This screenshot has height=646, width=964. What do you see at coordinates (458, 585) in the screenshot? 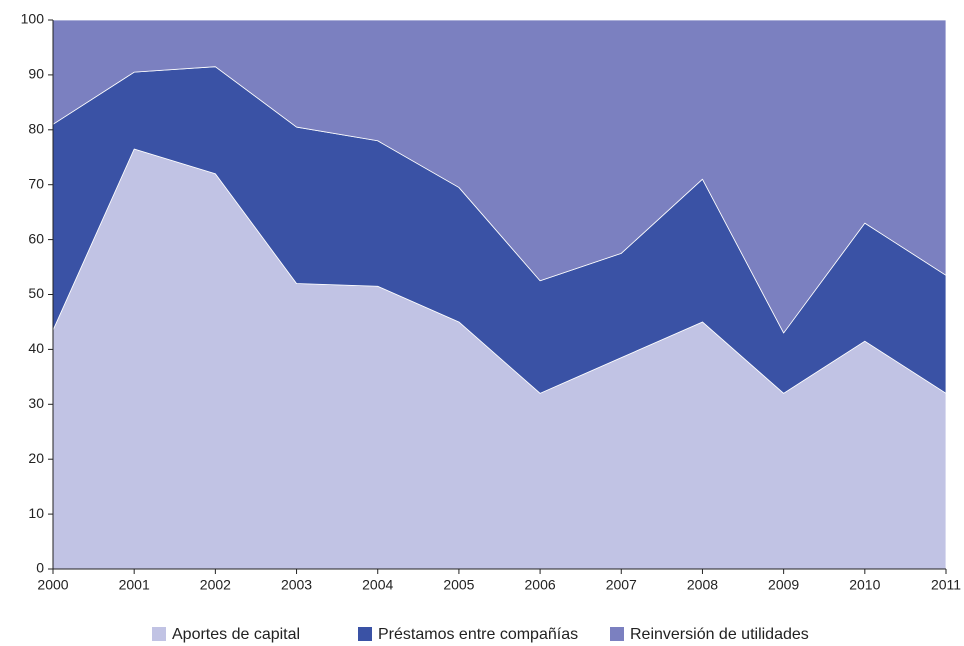
I see `x-tick-label: 2005` at bounding box center [458, 585].